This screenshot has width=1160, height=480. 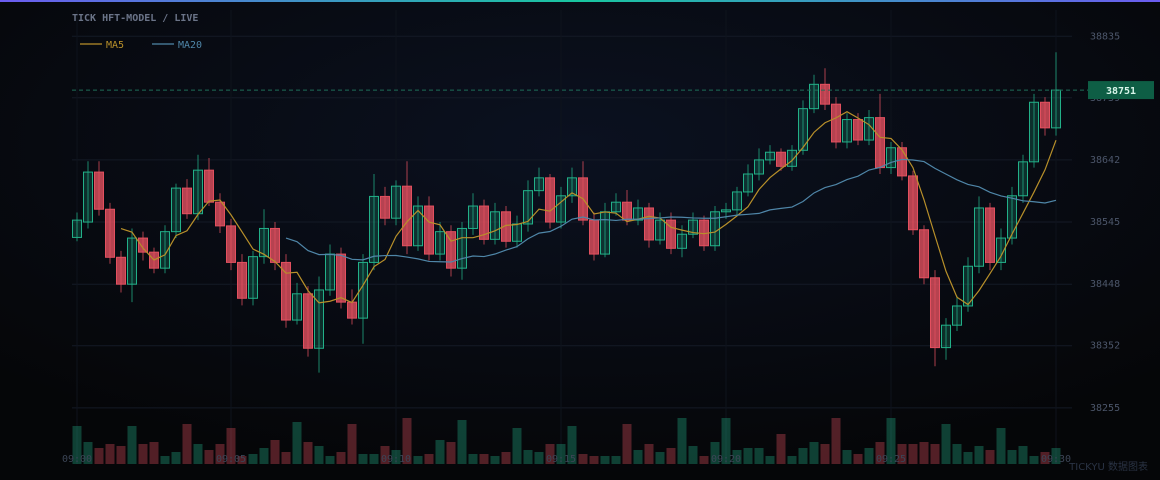 What do you see at coordinates (115, 45) in the screenshot?
I see `legend-label: MA5` at bounding box center [115, 45].